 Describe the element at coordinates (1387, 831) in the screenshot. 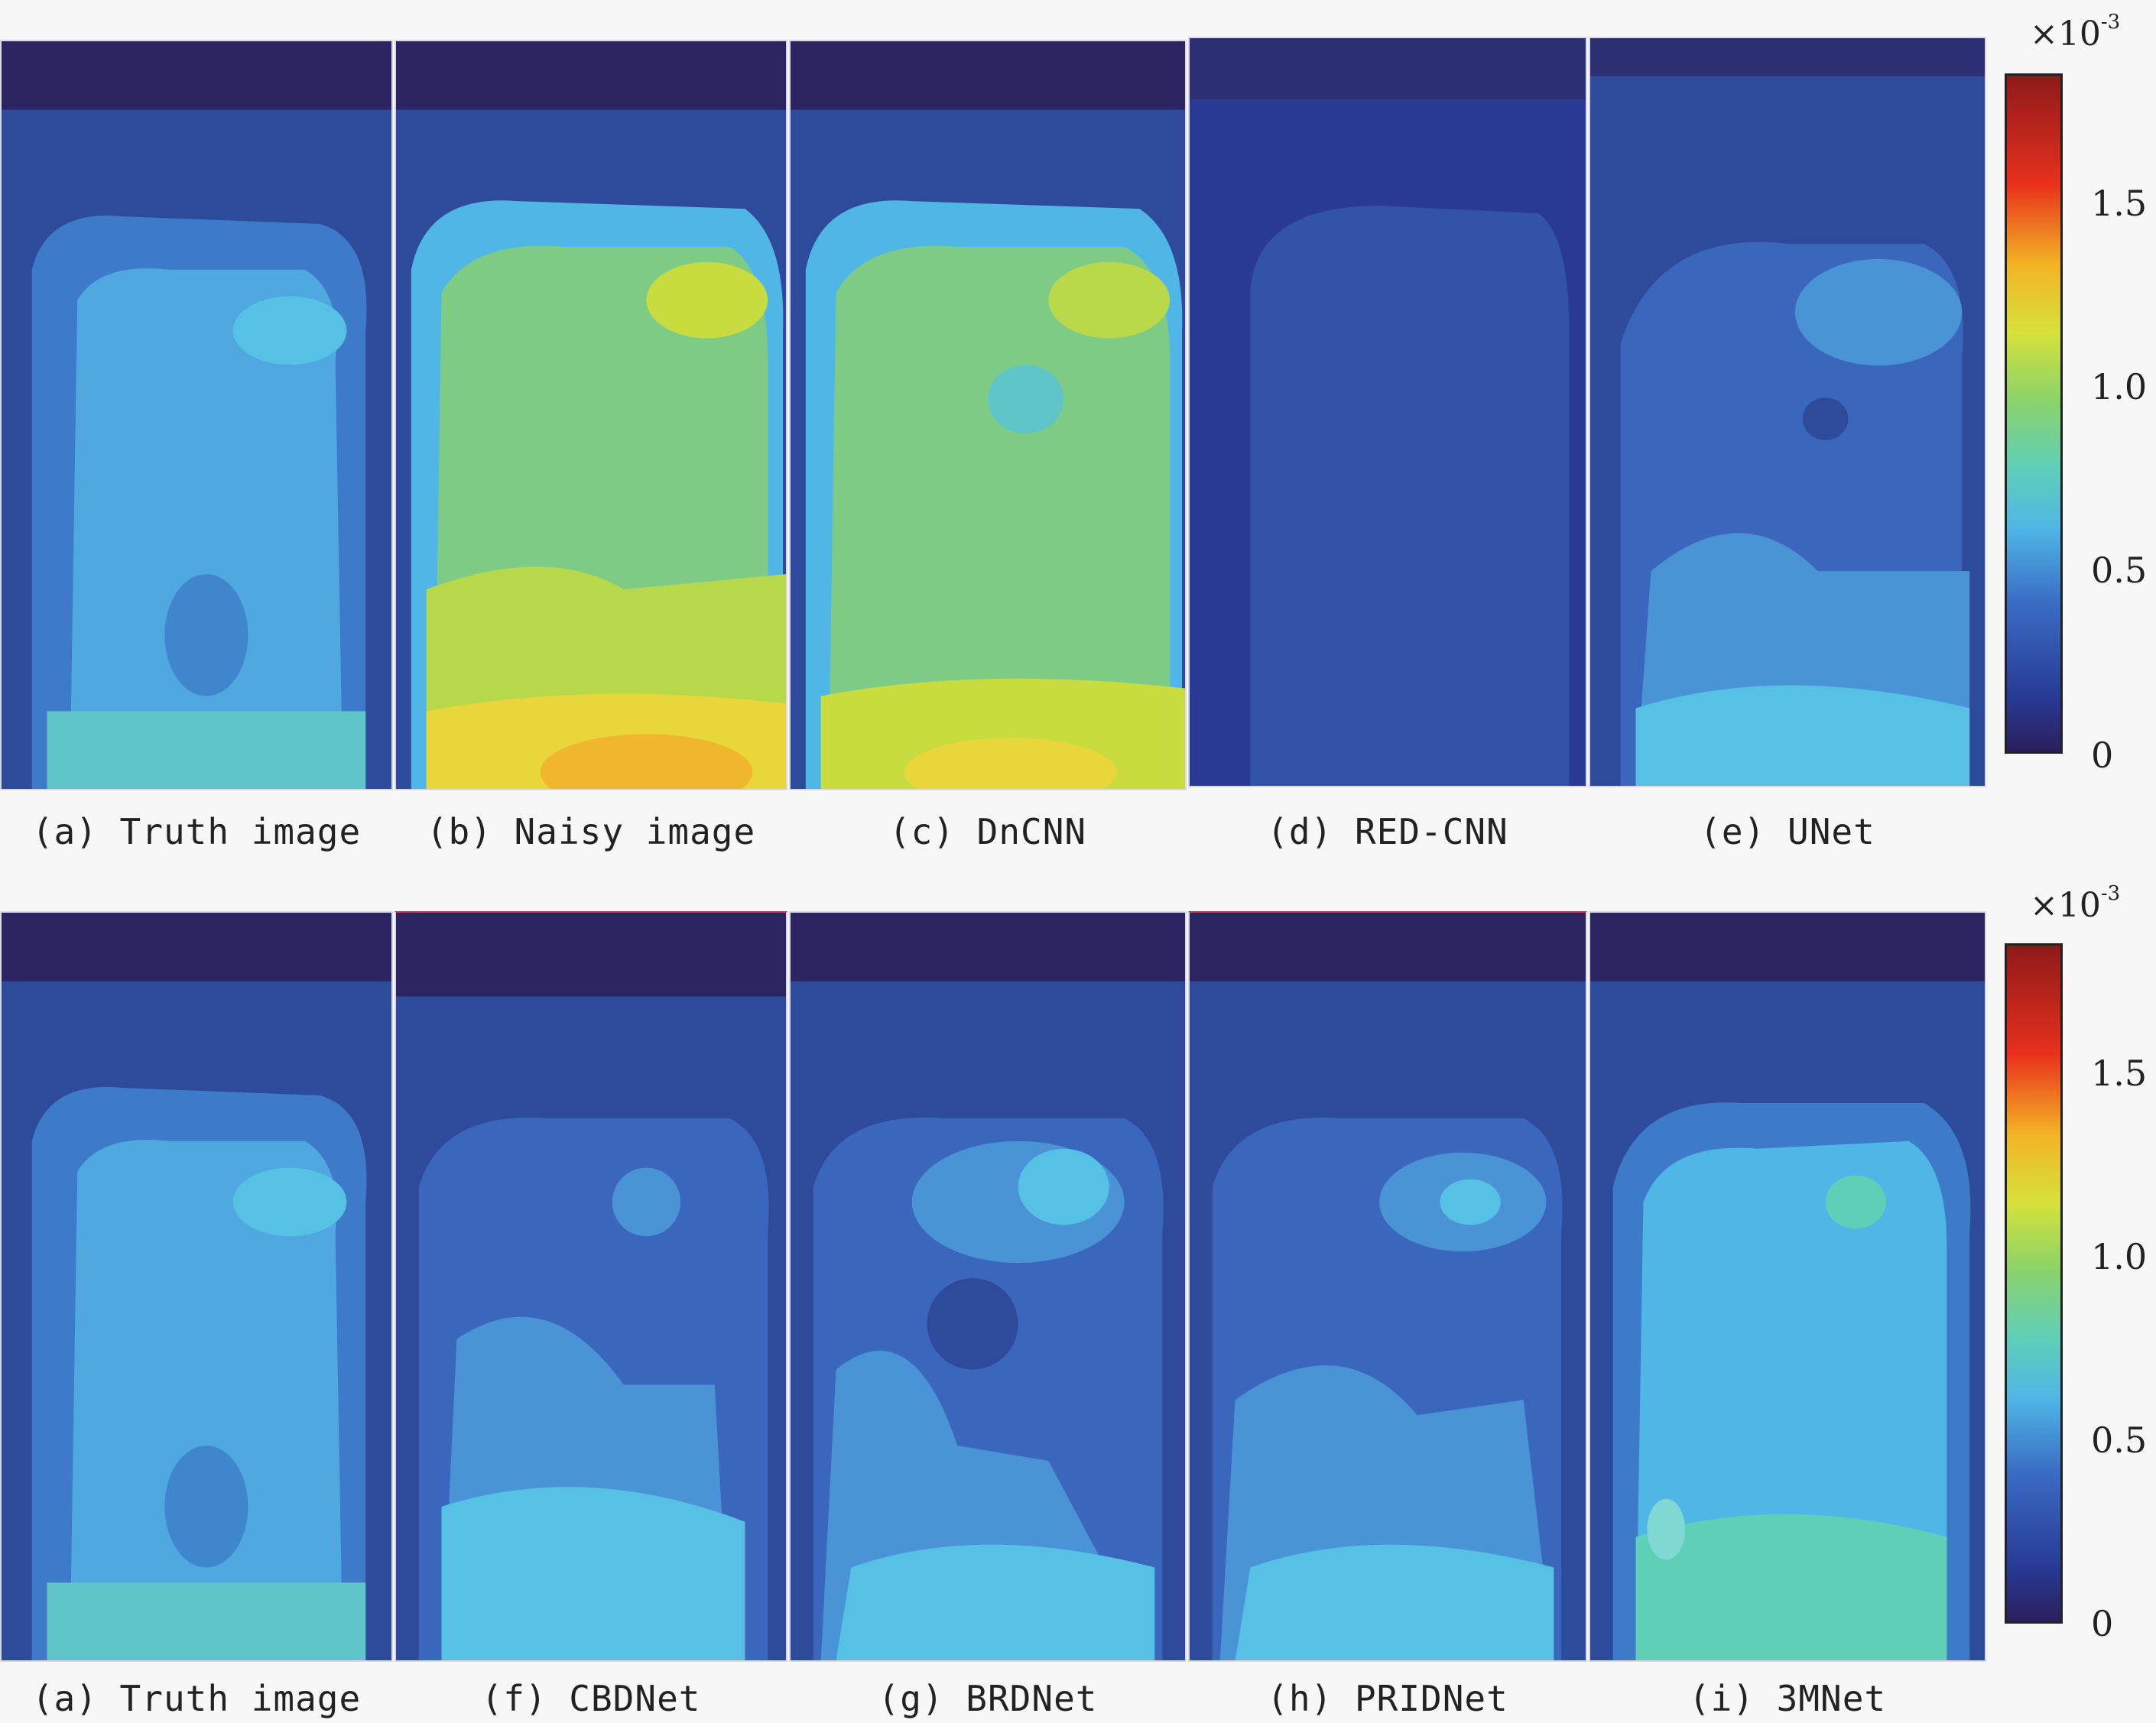

I see `caption-redcnn: (d) RED-CNN` at that location.